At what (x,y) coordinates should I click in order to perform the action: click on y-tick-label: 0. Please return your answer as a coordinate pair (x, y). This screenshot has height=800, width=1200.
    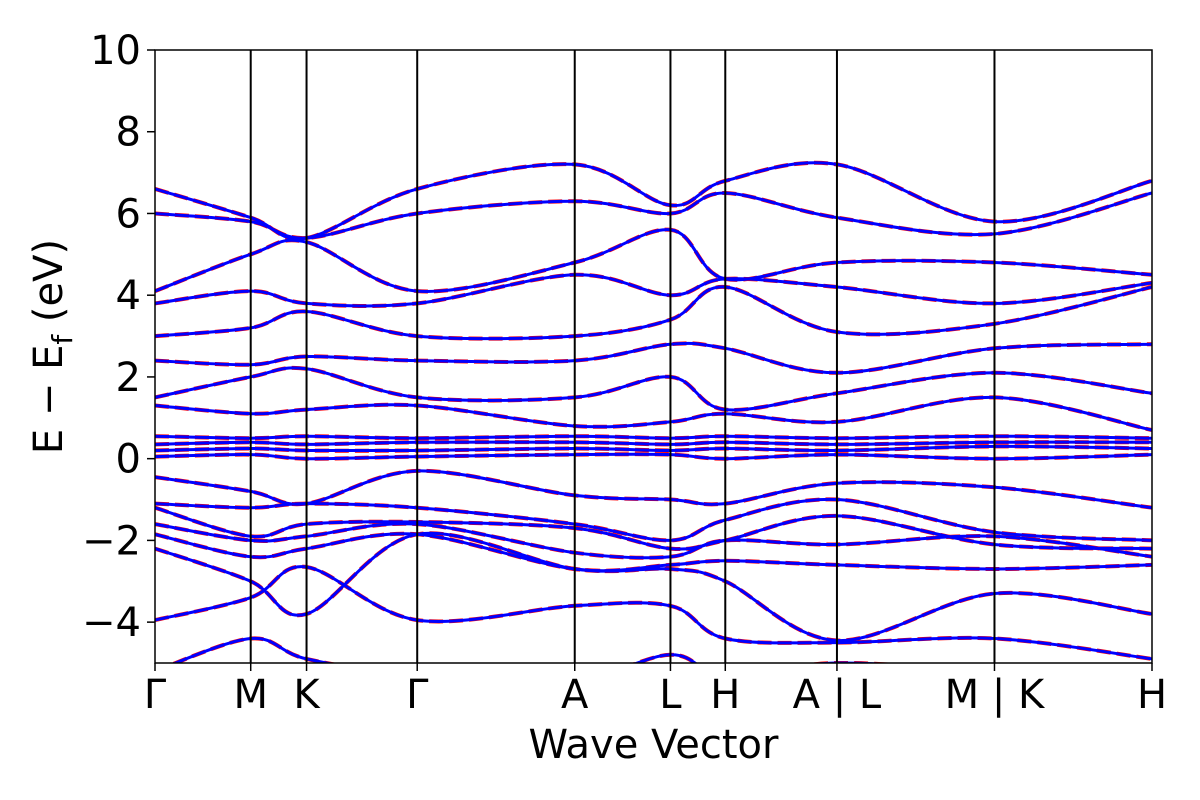
    Looking at the image, I should click on (128, 460).